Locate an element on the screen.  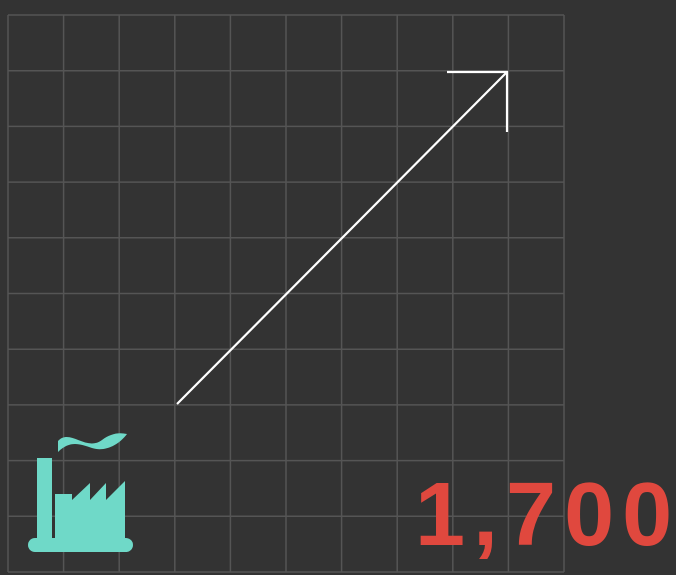
chimney is located at coordinates (44, 500).